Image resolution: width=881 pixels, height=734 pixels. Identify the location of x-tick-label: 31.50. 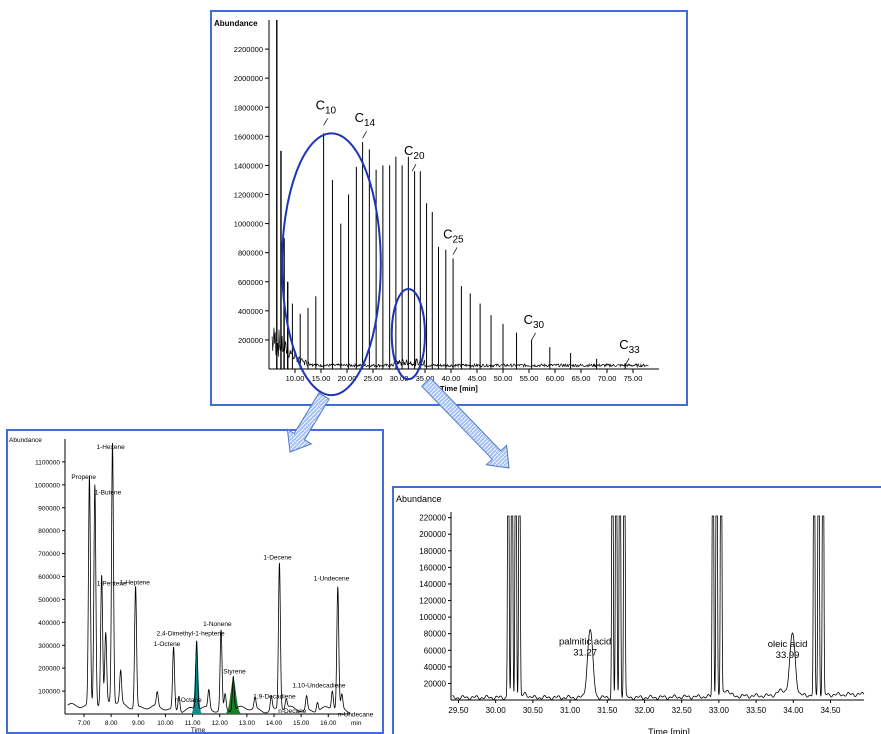
(607, 710).